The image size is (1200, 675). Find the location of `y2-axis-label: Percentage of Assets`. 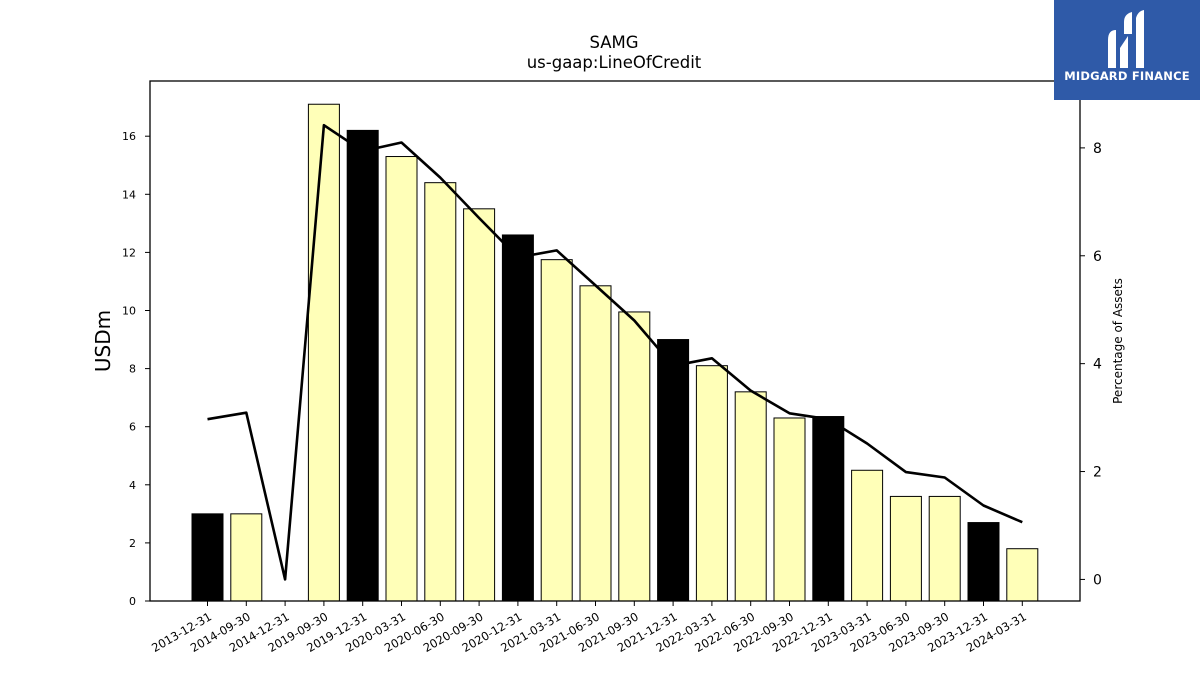

y2-axis-label: Percentage of Assets is located at coordinates (1118, 341).